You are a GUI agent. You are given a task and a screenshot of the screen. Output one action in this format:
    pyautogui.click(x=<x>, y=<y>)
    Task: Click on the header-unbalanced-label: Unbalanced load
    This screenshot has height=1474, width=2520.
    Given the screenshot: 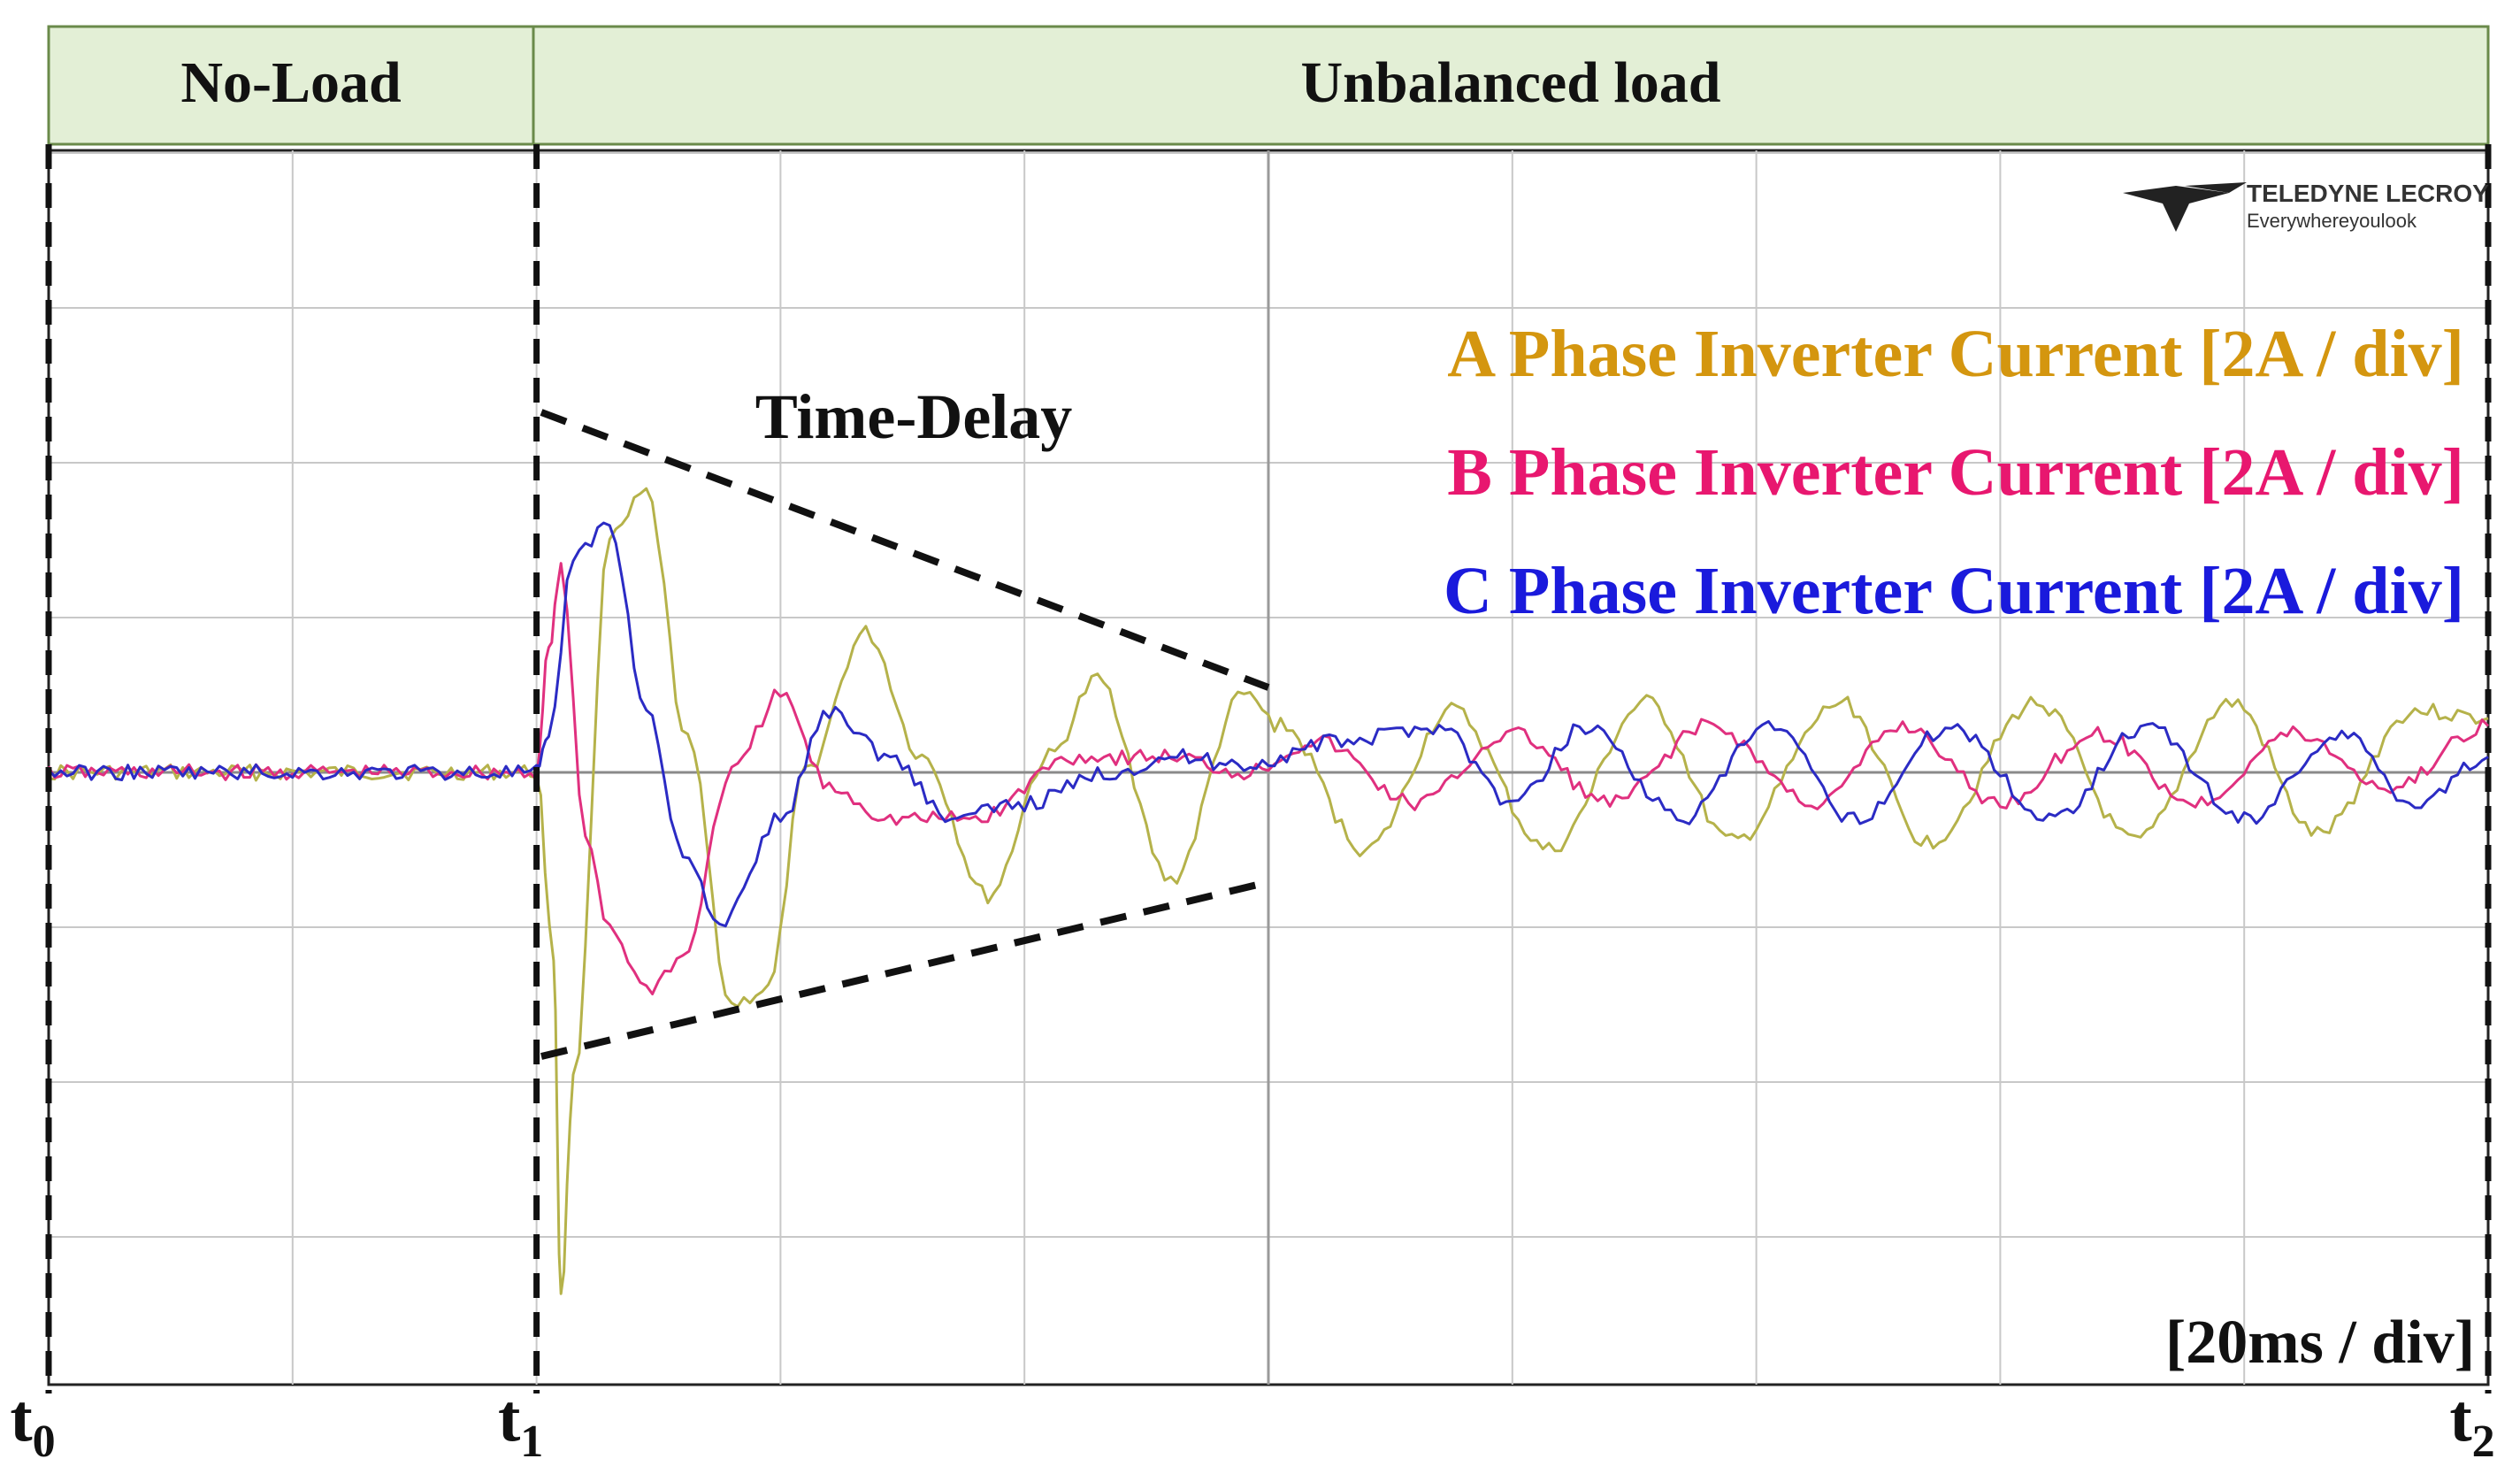 What is the action you would take?
    pyautogui.click(x=1511, y=83)
    